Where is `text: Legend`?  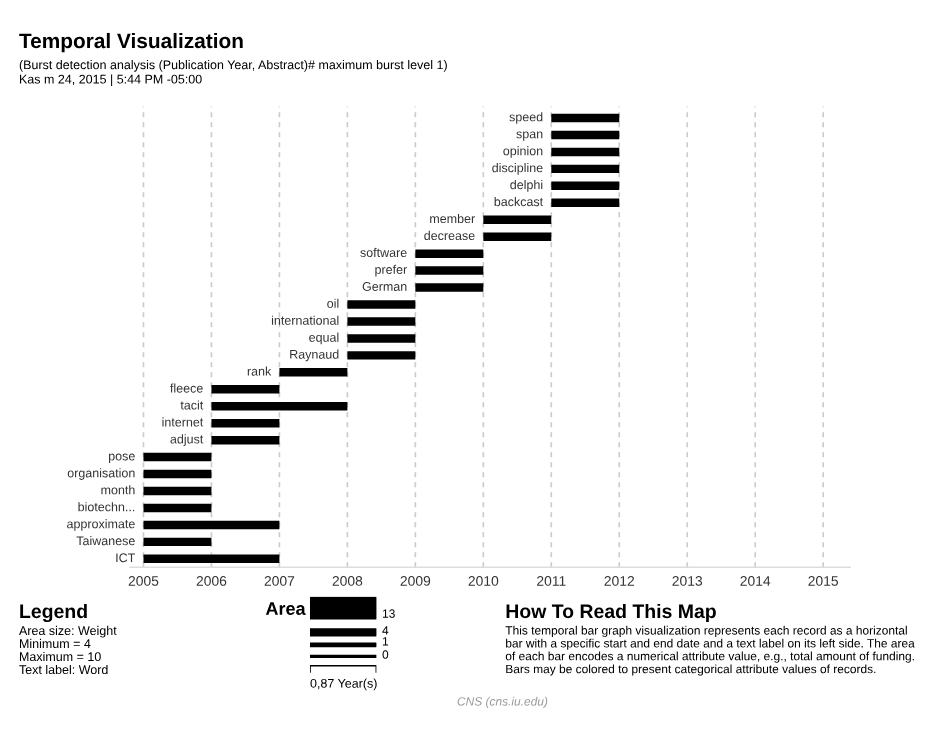
text: Legend is located at coordinates (53, 613).